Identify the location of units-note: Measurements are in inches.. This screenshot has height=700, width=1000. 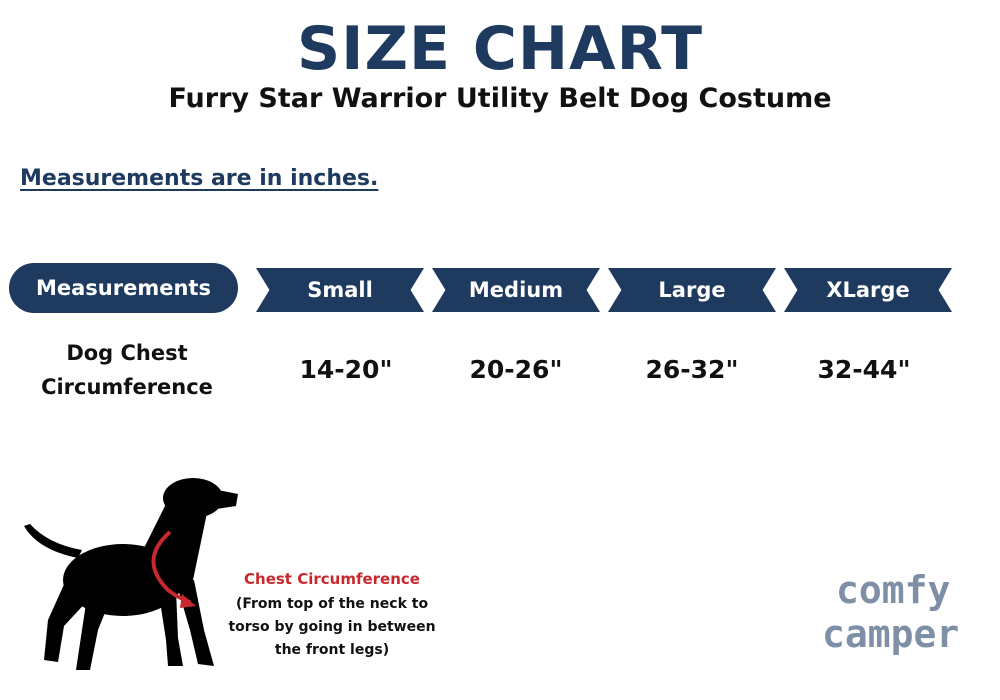
(199, 178).